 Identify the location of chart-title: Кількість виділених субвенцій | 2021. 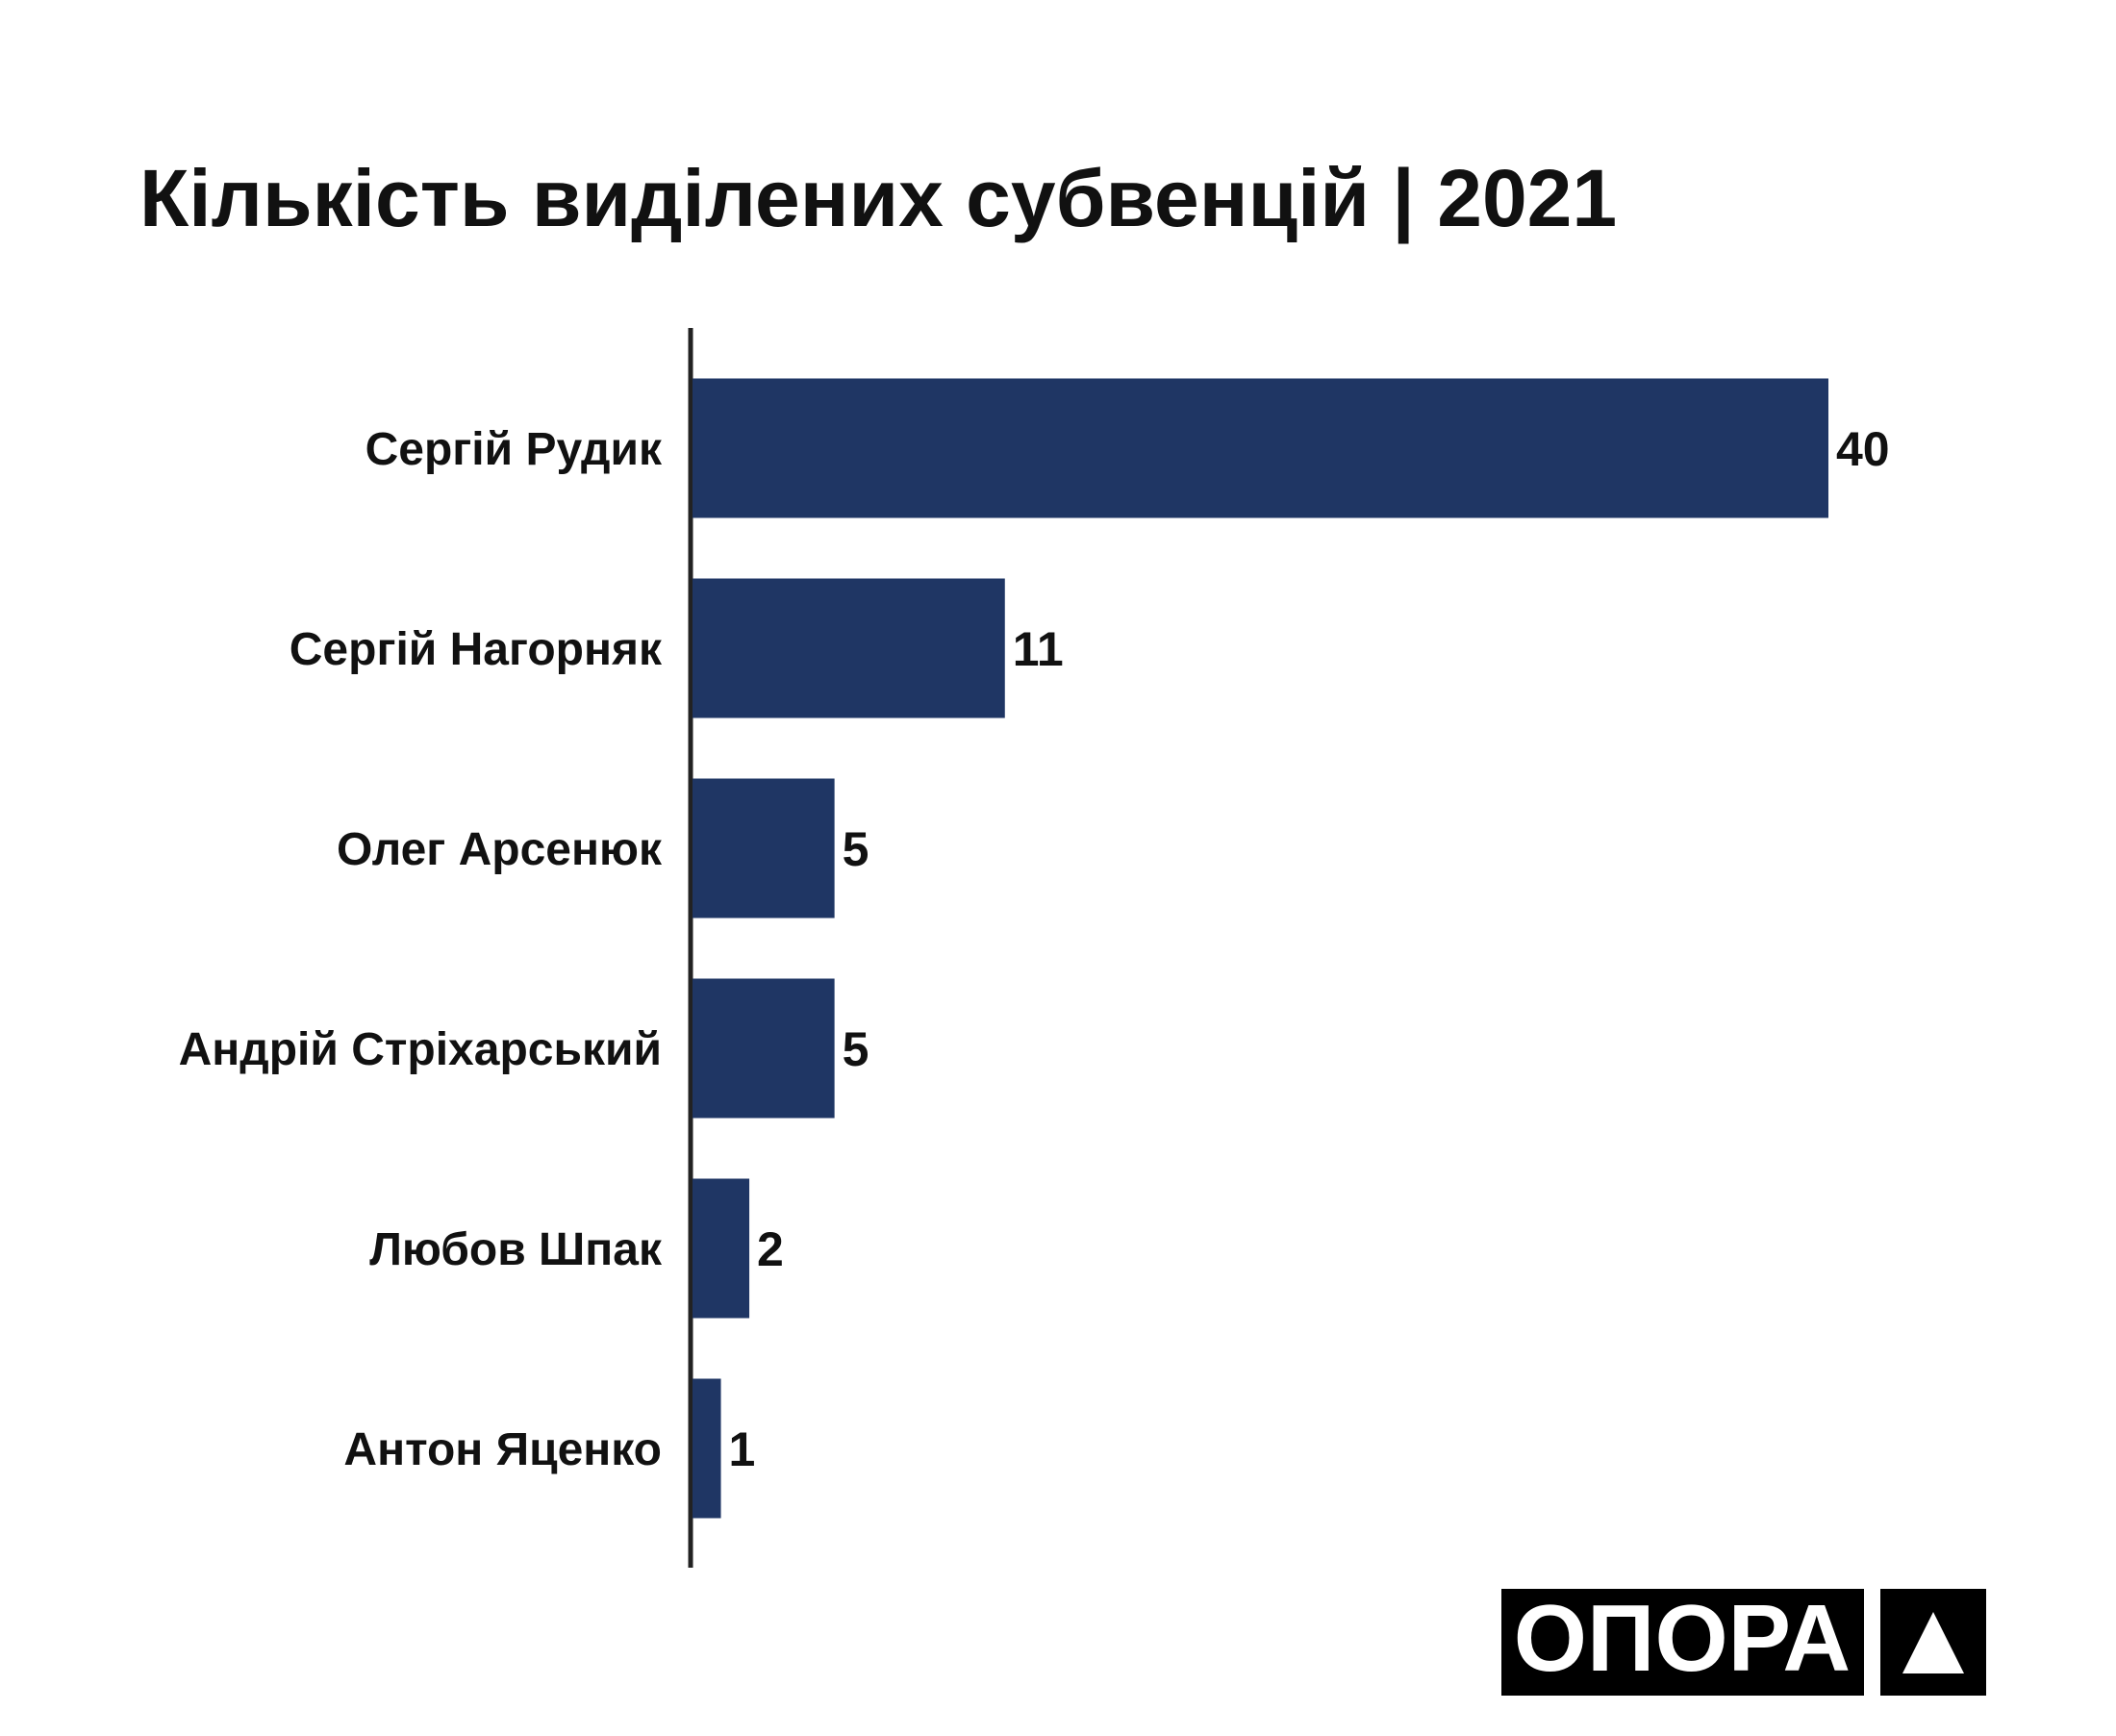
(878, 198).